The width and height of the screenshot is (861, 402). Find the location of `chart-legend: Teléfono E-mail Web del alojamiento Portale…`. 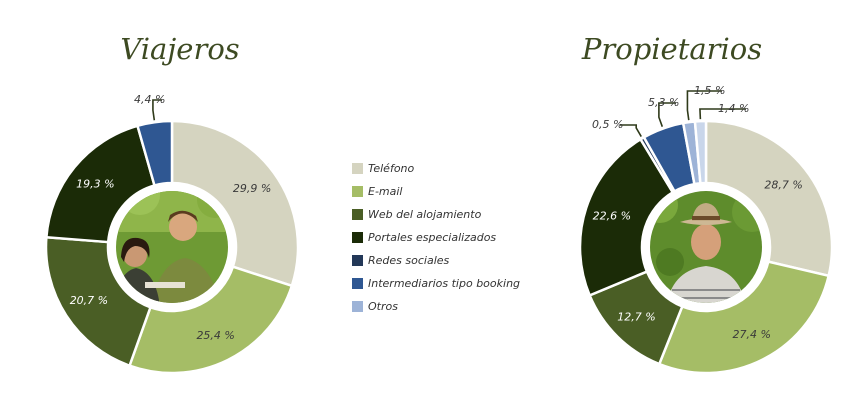

chart-legend: Teléfono E-mail Web del alojamiento Portale… is located at coordinates (436, 237).